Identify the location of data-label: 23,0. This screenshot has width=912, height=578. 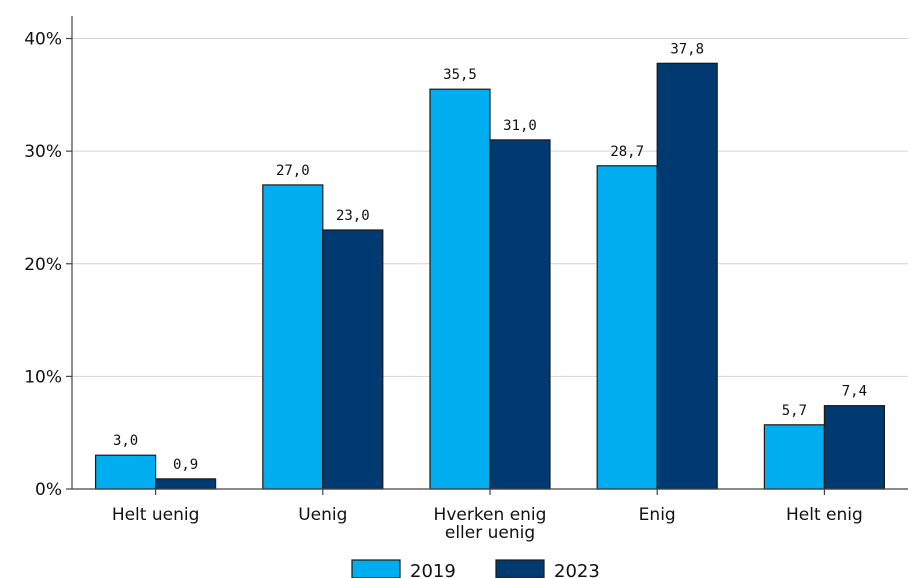
(353, 216).